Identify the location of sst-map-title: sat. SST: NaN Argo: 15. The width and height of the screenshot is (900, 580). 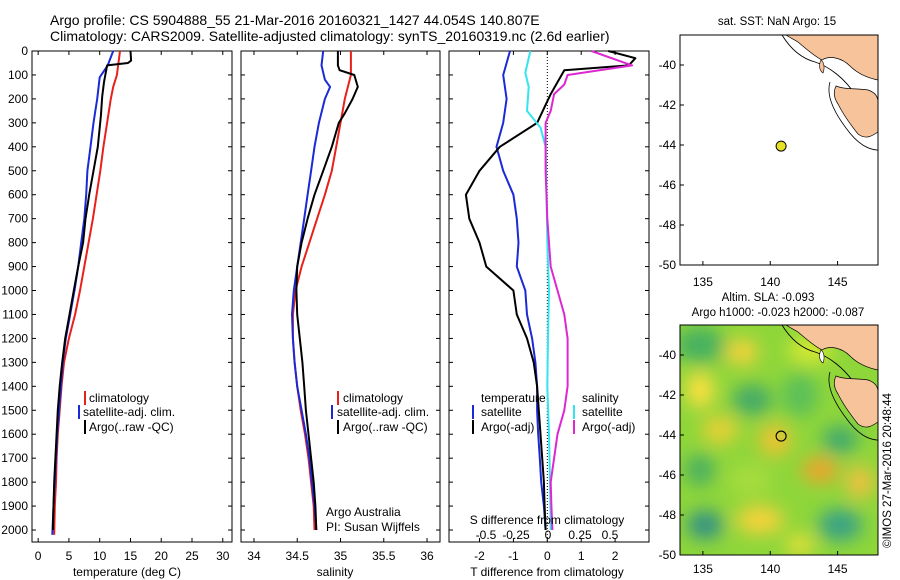
(777, 22).